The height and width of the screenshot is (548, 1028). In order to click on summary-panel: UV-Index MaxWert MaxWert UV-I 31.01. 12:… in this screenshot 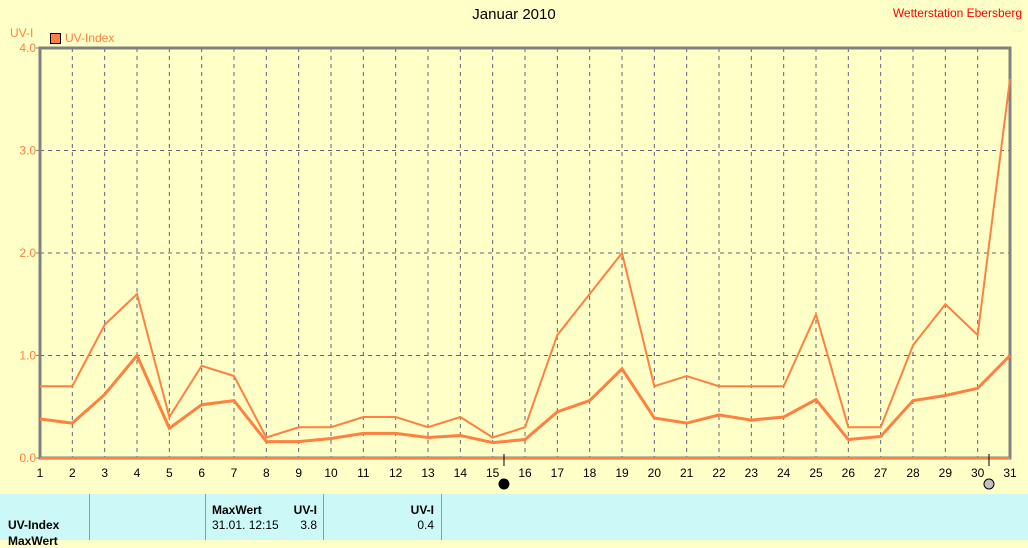, I will do `click(514, 521)`.